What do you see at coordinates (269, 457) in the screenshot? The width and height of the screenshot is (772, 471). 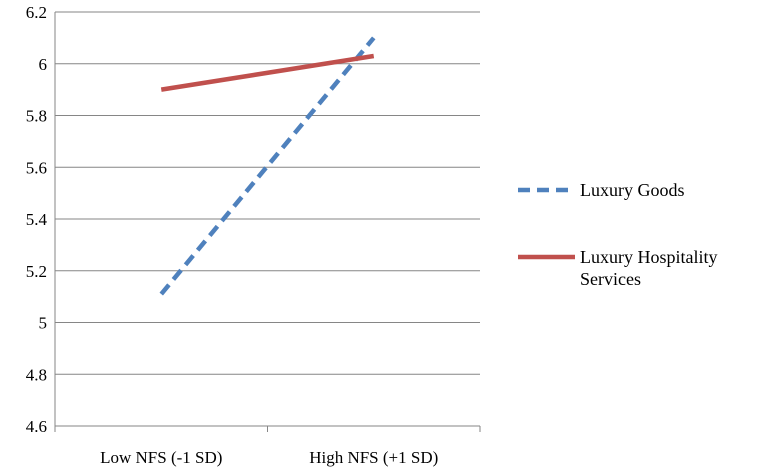 I see `x-tick-labels: Low NFS (-1 SD) High NFS (+1 SD)` at bounding box center [269, 457].